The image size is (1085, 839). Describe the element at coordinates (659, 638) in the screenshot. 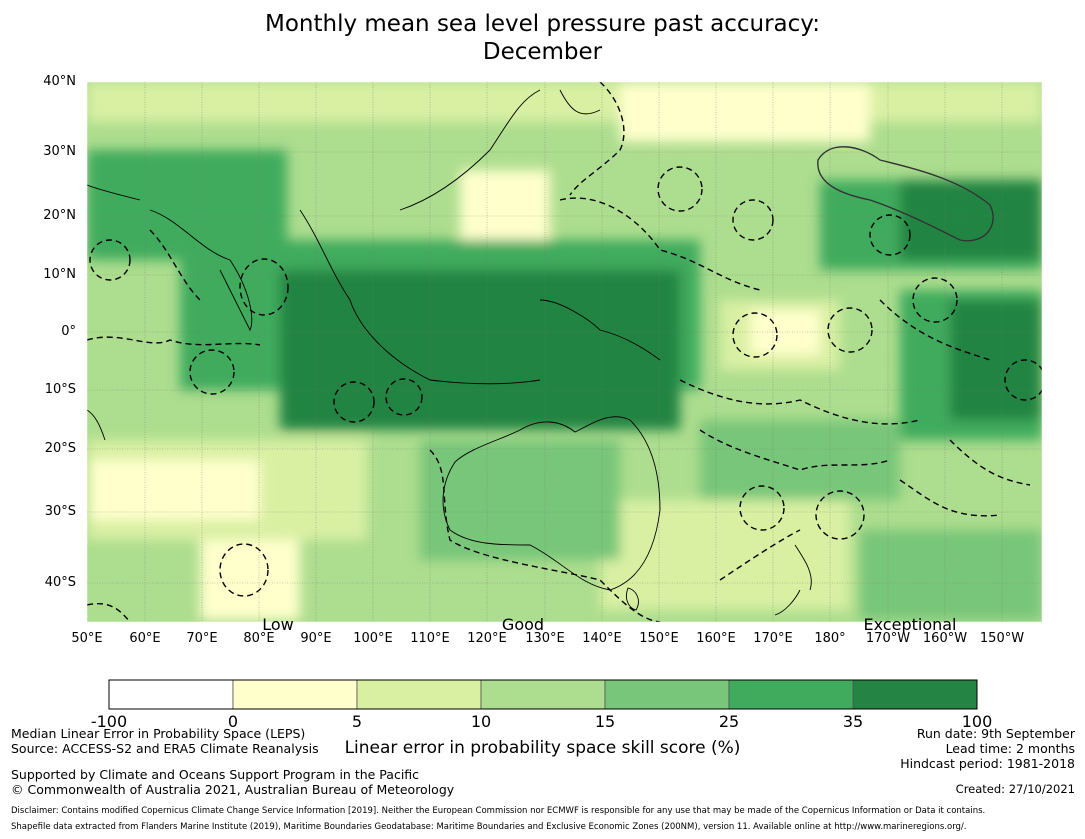

I see `lon-label: 150°E` at that location.